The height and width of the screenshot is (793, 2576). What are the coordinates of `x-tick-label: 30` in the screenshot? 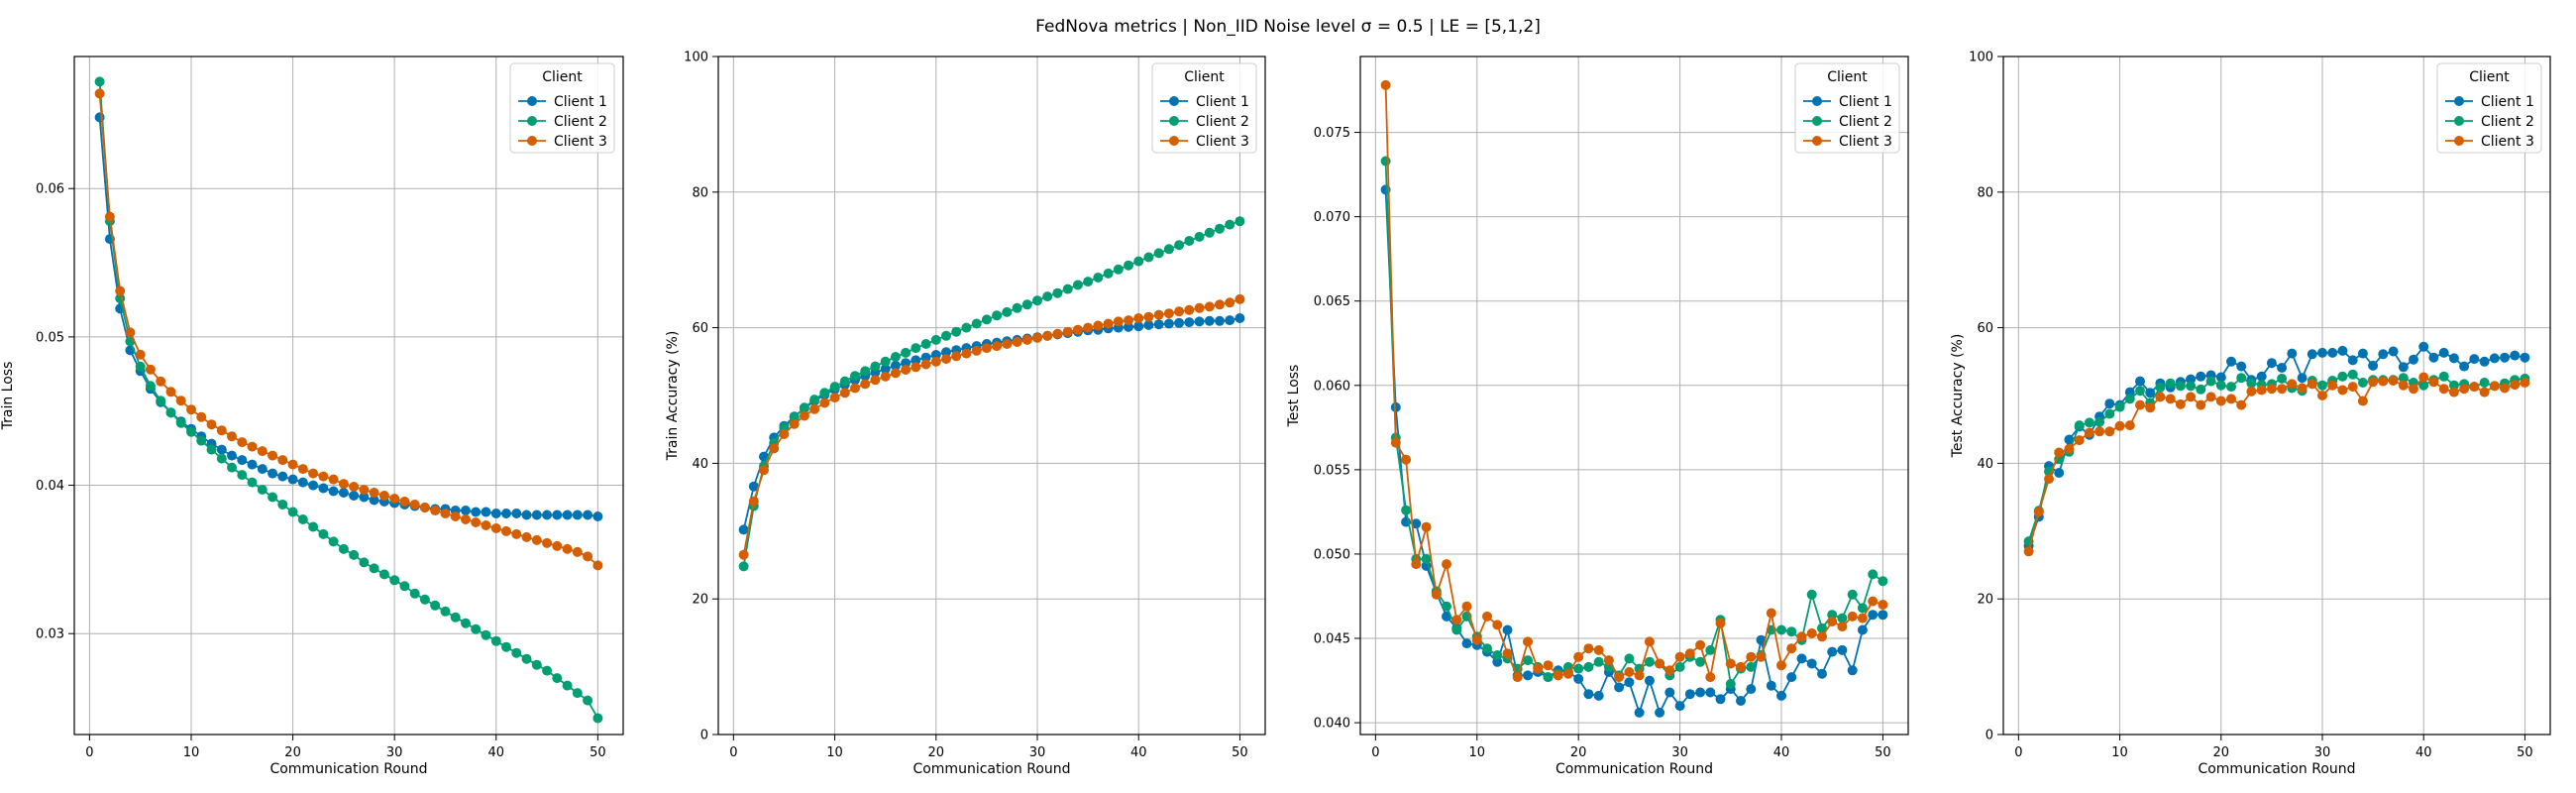 It's located at (1679, 752).